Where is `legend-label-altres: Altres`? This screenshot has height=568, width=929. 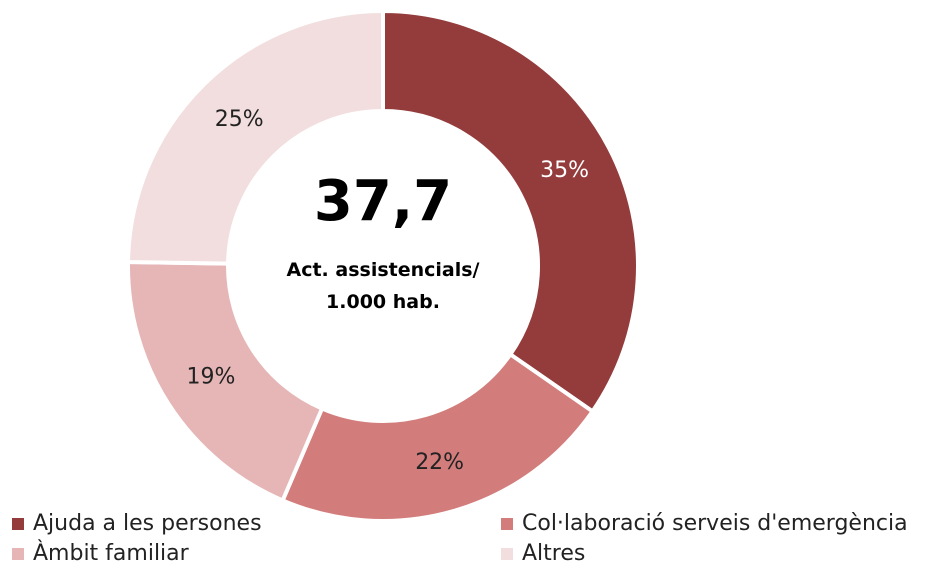
legend-label-altres: Altres is located at coordinates (554, 553).